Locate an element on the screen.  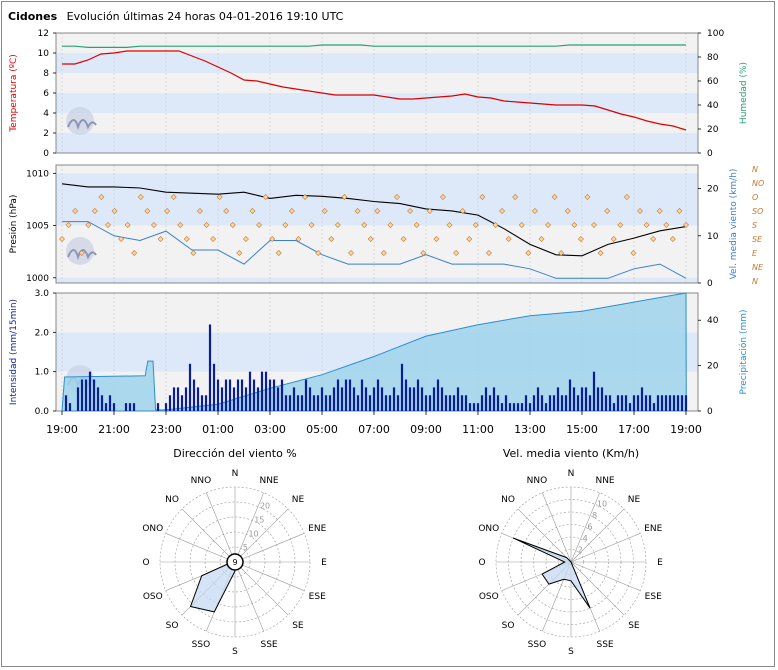
radar-direction-label: SE is located at coordinates (634, 626).